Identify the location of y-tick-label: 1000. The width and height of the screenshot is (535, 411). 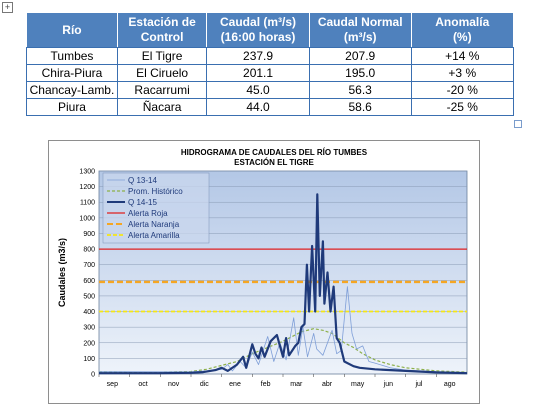
(87, 218).